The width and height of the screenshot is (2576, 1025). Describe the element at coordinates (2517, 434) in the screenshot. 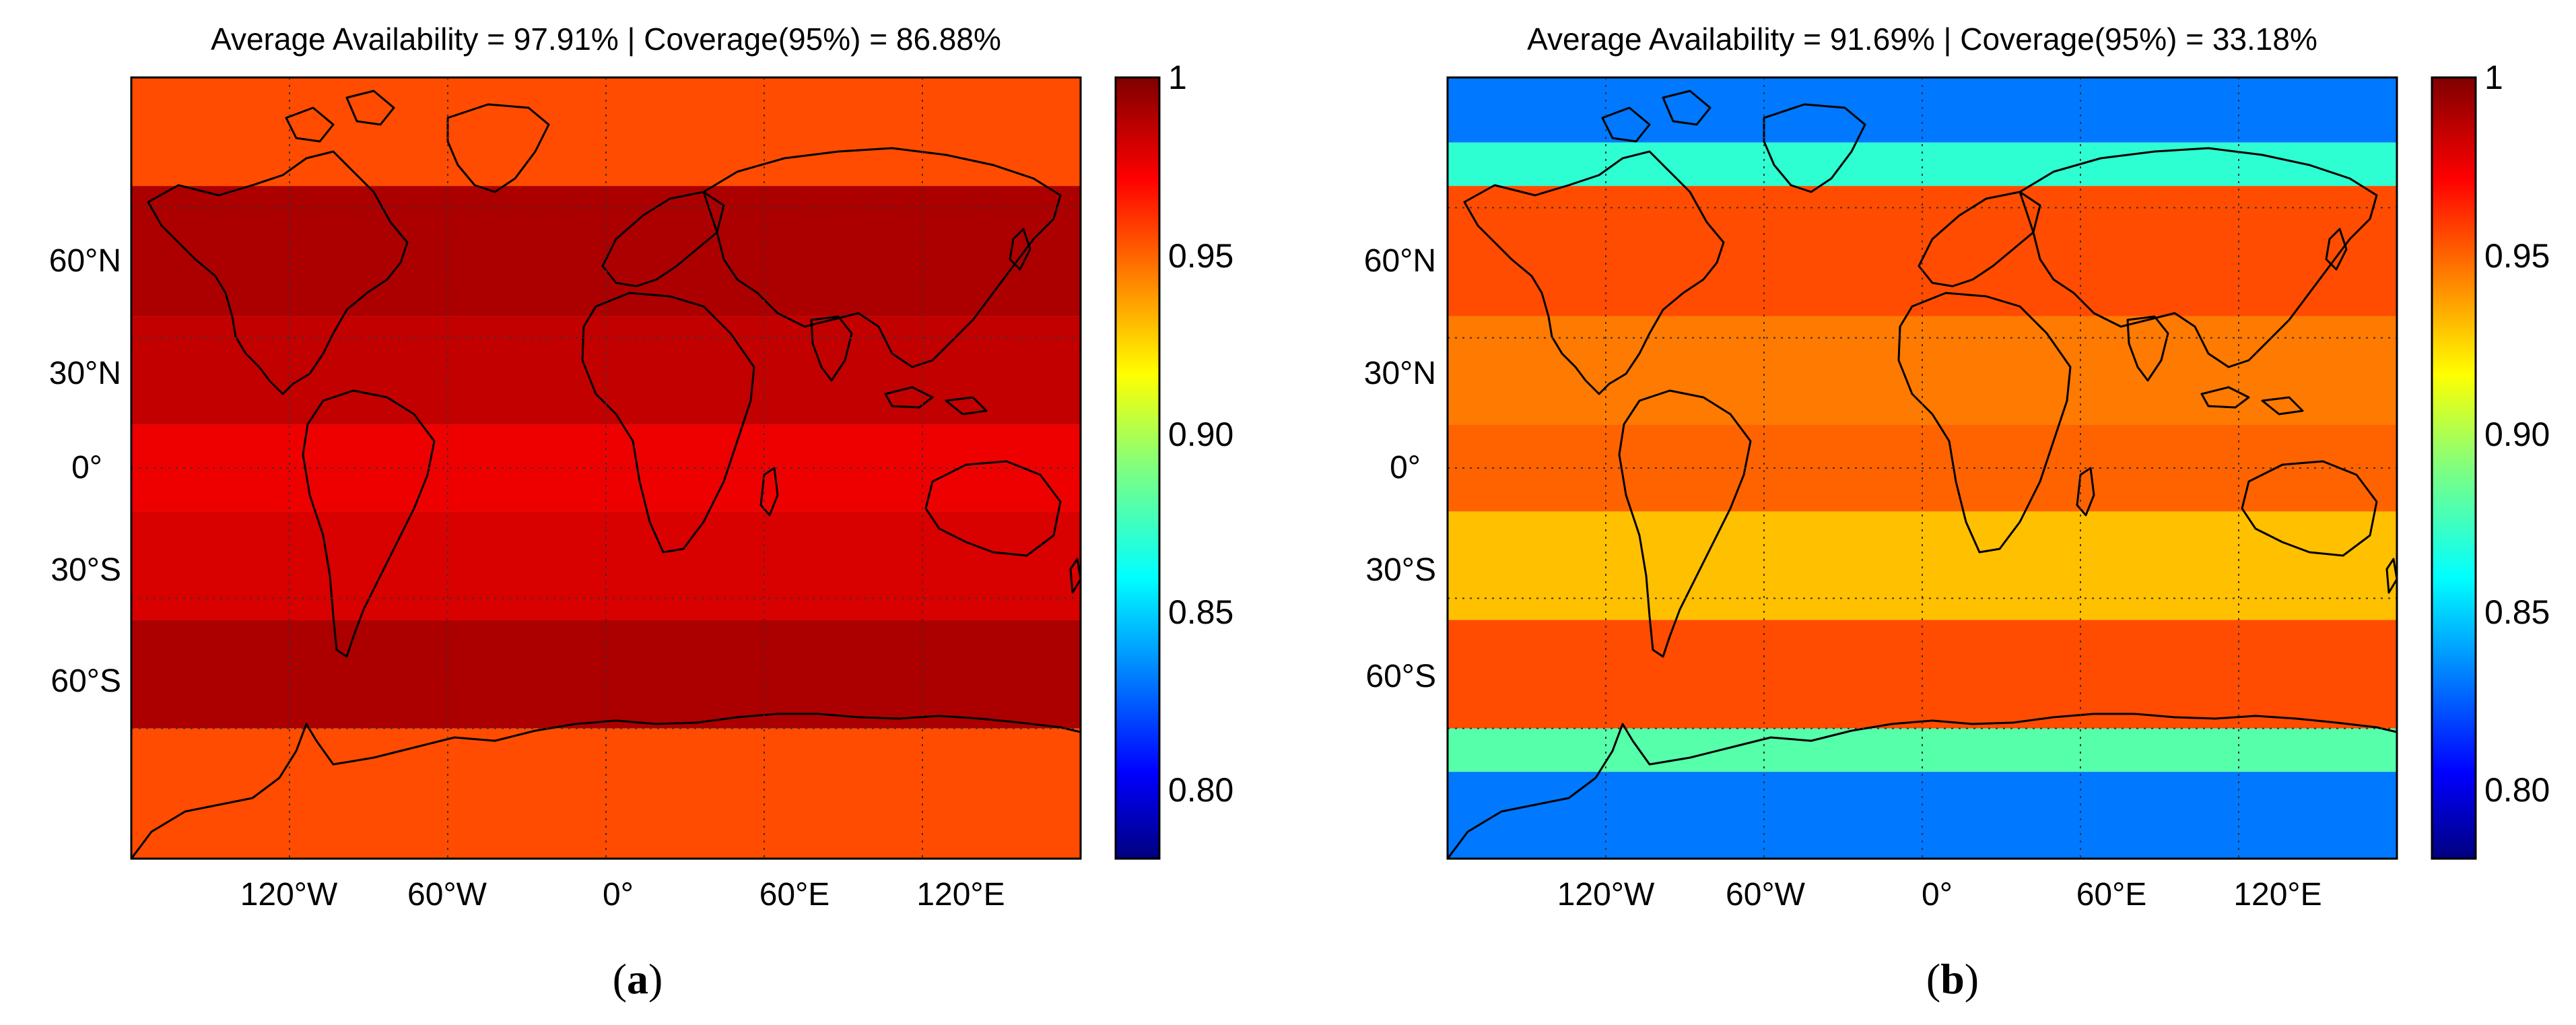

I see `panel-b-colorbar-tick: 0.90` at that location.